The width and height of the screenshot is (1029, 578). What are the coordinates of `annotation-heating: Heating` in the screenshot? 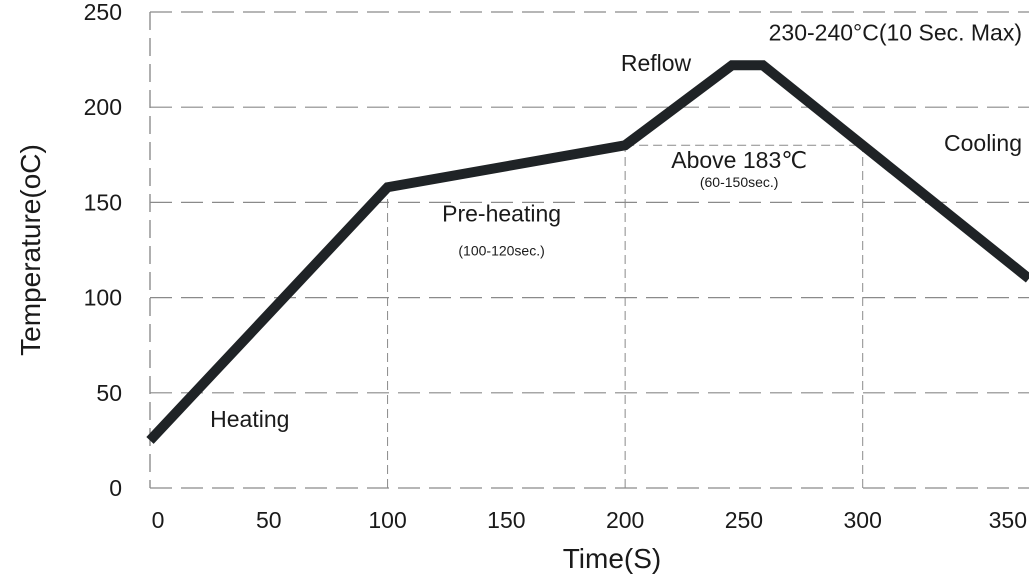 It's located at (249, 419).